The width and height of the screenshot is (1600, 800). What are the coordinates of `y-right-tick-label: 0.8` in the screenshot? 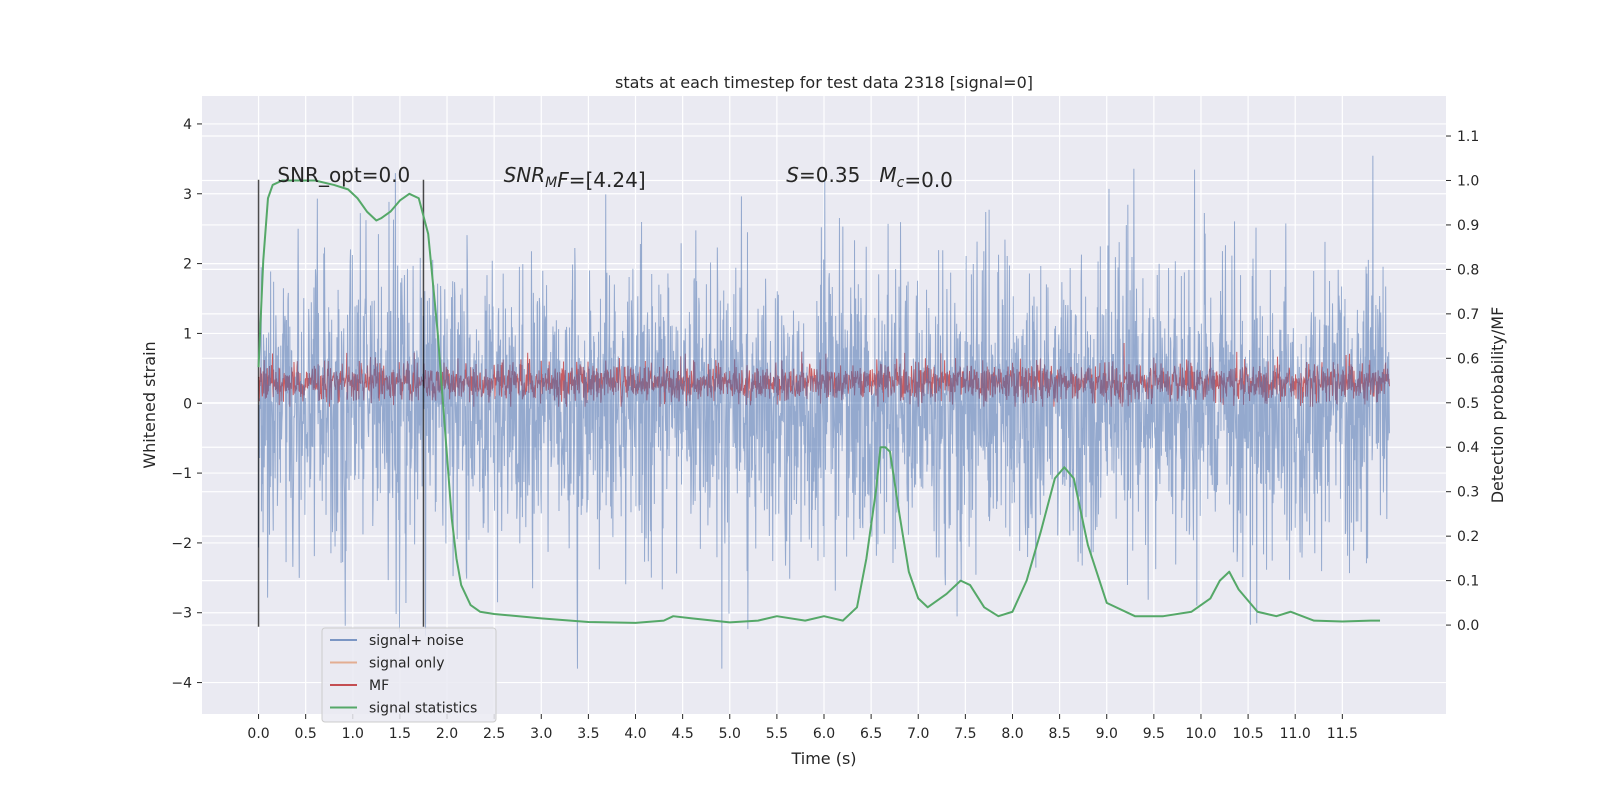 It's located at (1468, 270).